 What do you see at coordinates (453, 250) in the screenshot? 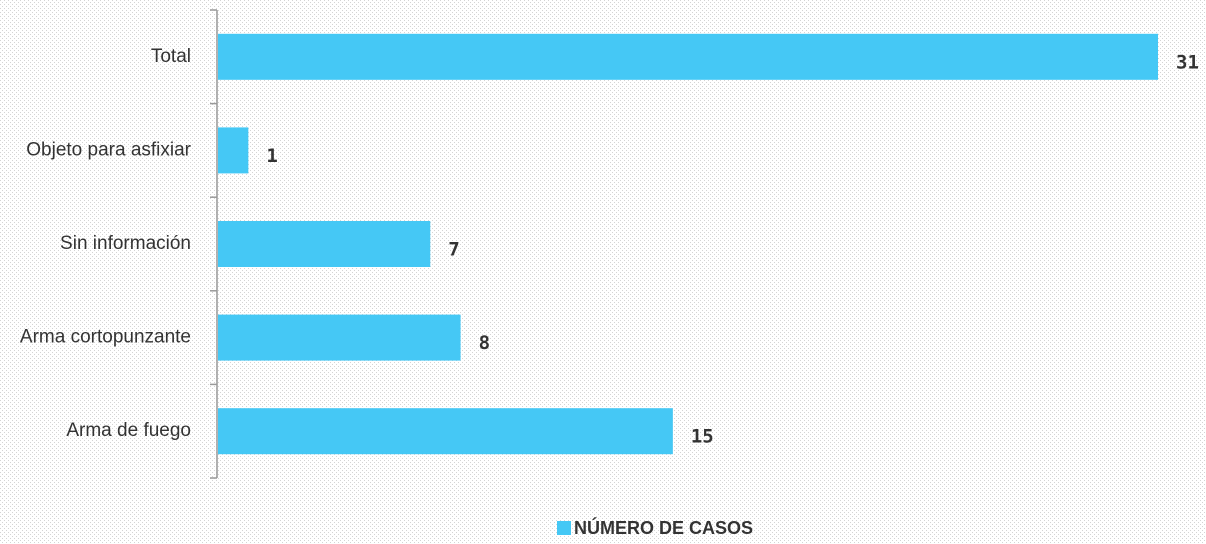
I see `data-label: 7` at bounding box center [453, 250].